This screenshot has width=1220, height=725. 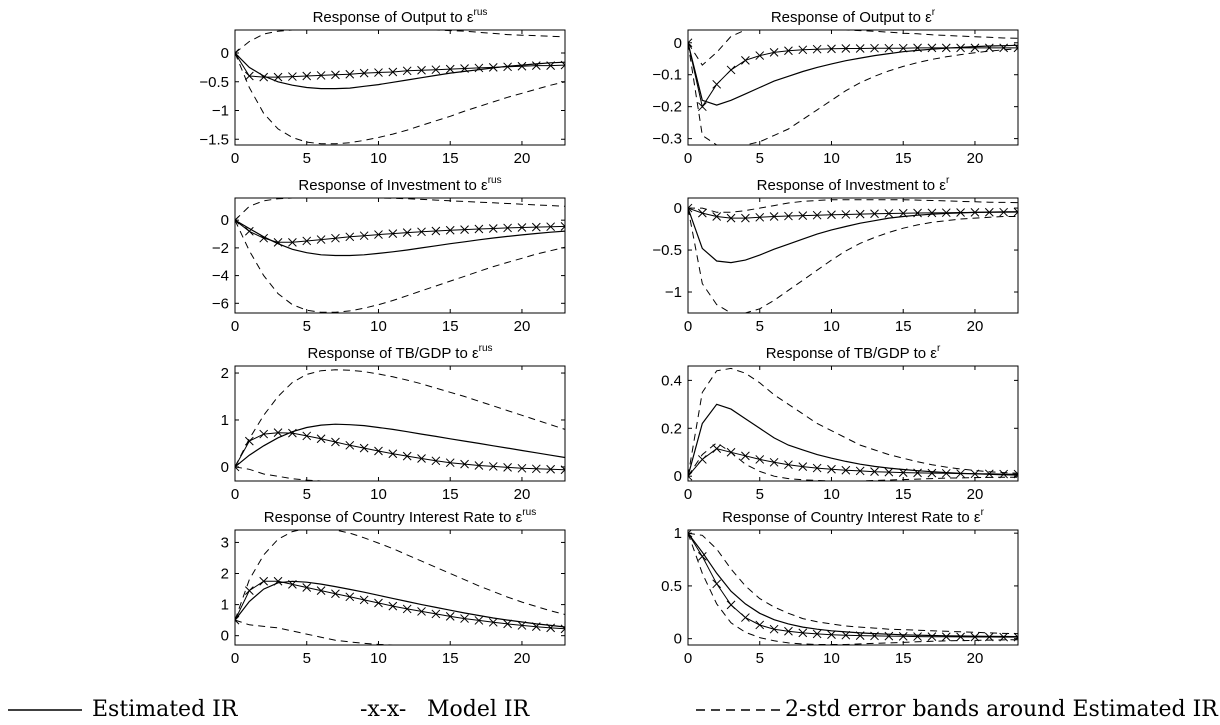 What do you see at coordinates (220, 303) in the screenshot?
I see `y-tick-label: −6` at bounding box center [220, 303].